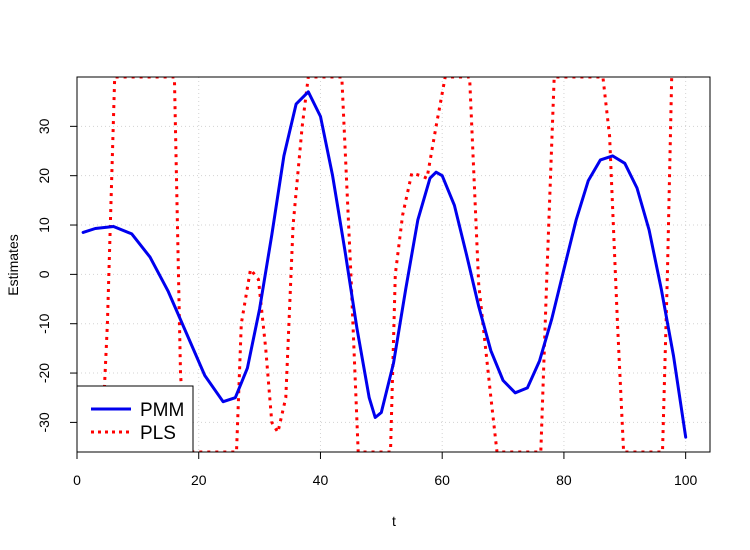 Image resolution: width=750 pixels, height=550 pixels. What do you see at coordinates (56, 275) in the screenshot?
I see `y-axis: -30 -20 -10 0 10 20 30` at bounding box center [56, 275].